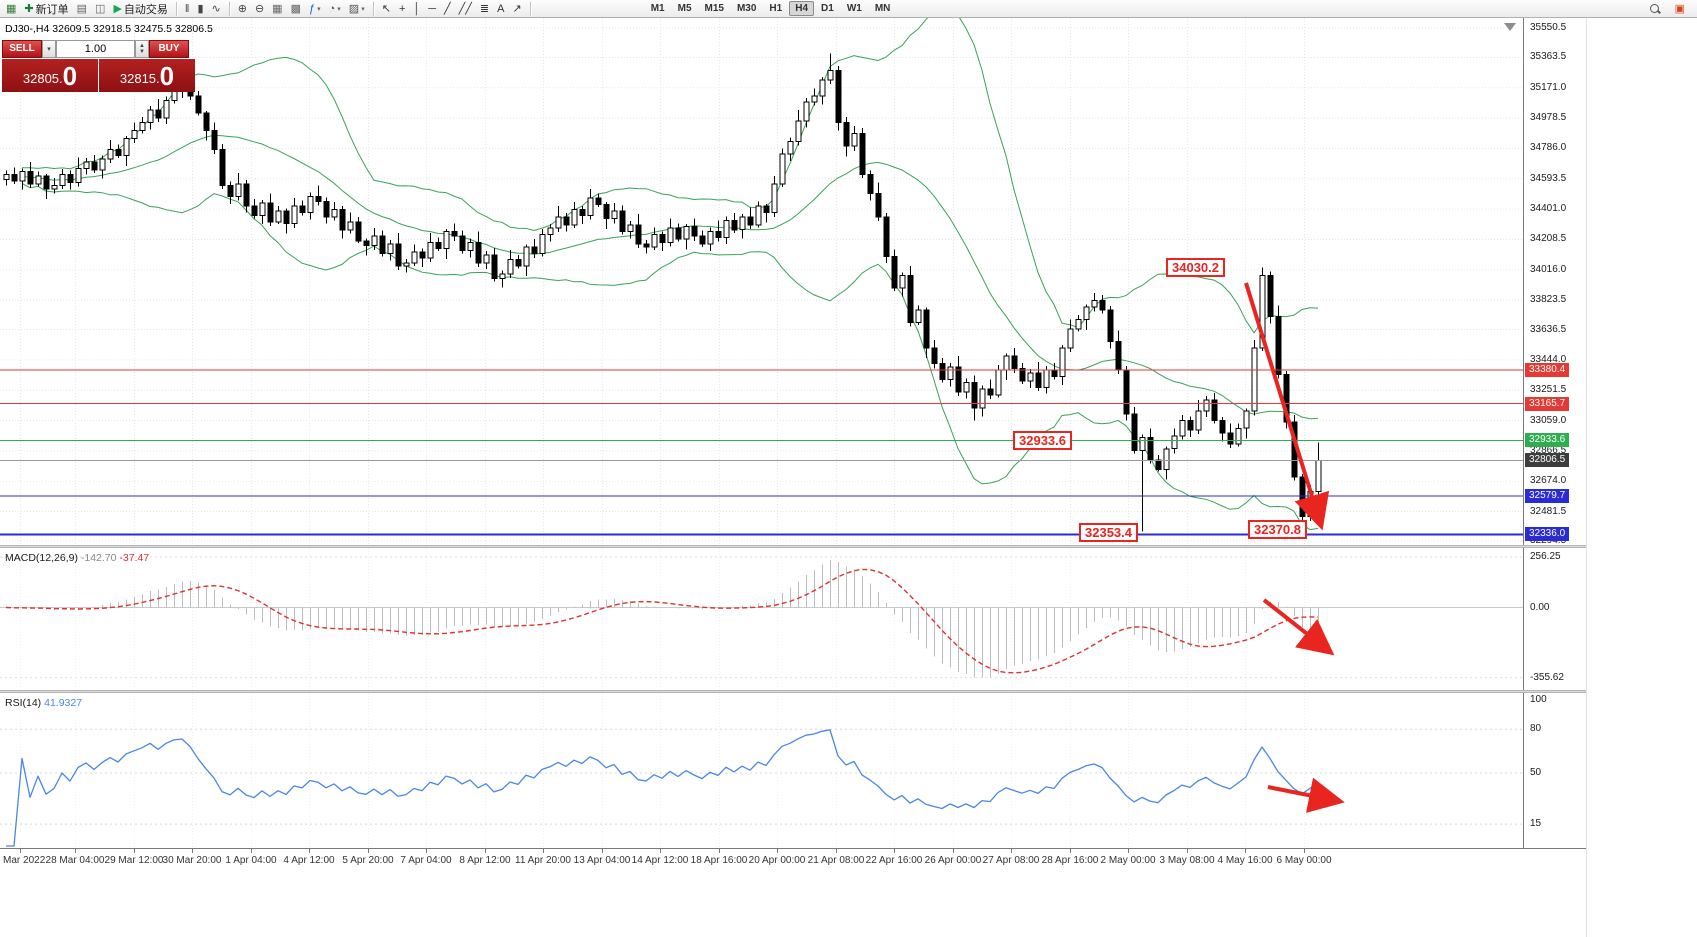  Describe the element at coordinates (658, 8) in the screenshot. I see `timeframe-m1-button: M1` at that location.